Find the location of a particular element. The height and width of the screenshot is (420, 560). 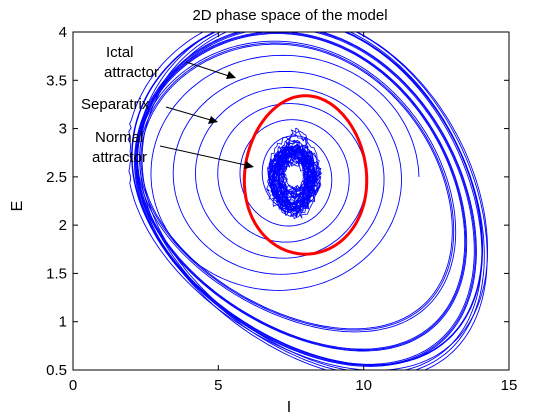

x-tick-label: 10 is located at coordinates (363, 385).